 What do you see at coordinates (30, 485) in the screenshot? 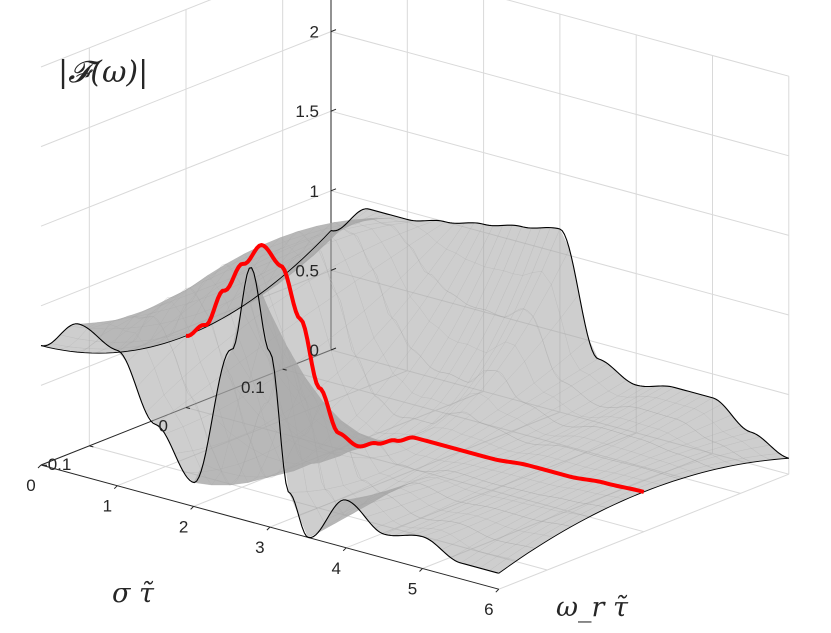
I see `x-tick-label: 0` at bounding box center [30, 485].